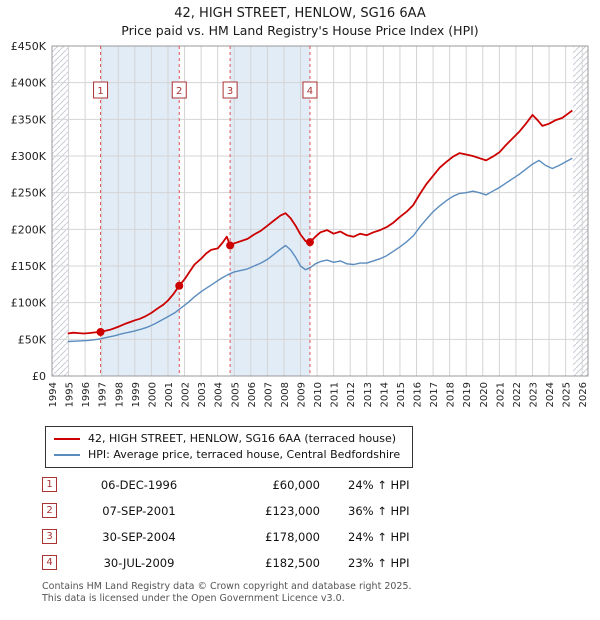 The width and height of the screenshot is (600, 620). Describe the element at coordinates (29, 303) in the screenshot. I see `svg-text: £100K` at that location.